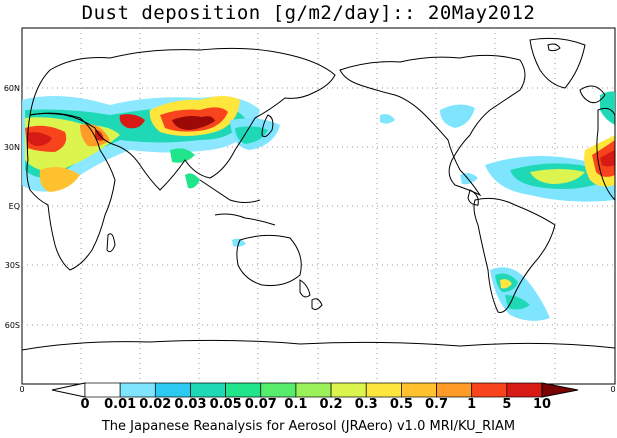 The image size is (617, 438). I want to click on colorbar-end-label-right: 0, so click(612, 389).